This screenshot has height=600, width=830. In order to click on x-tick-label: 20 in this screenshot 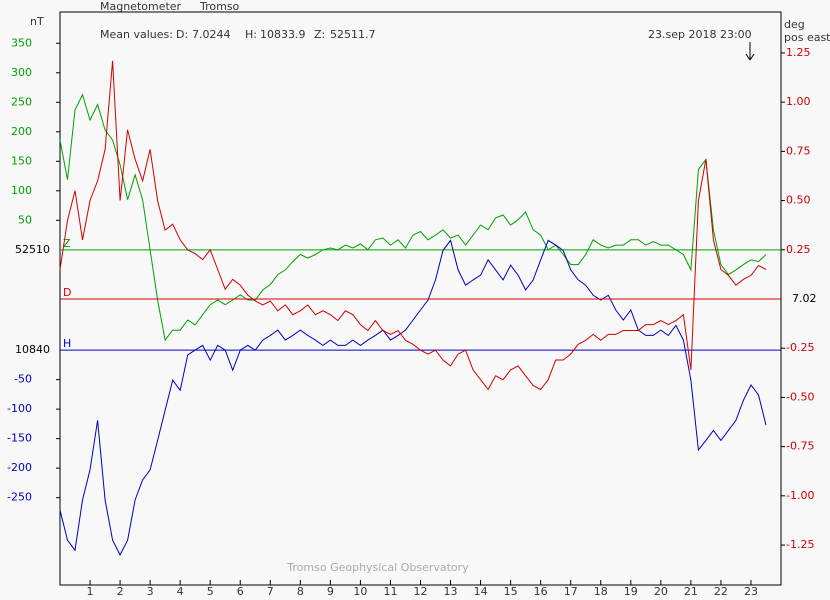, I will do `click(661, 591)`.